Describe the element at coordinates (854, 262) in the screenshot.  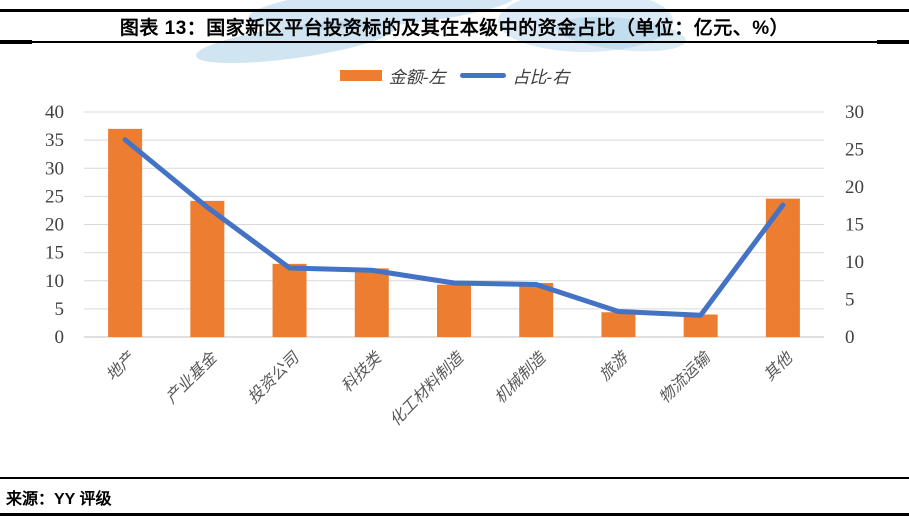
I see `right-axis-tick: 10` at that location.